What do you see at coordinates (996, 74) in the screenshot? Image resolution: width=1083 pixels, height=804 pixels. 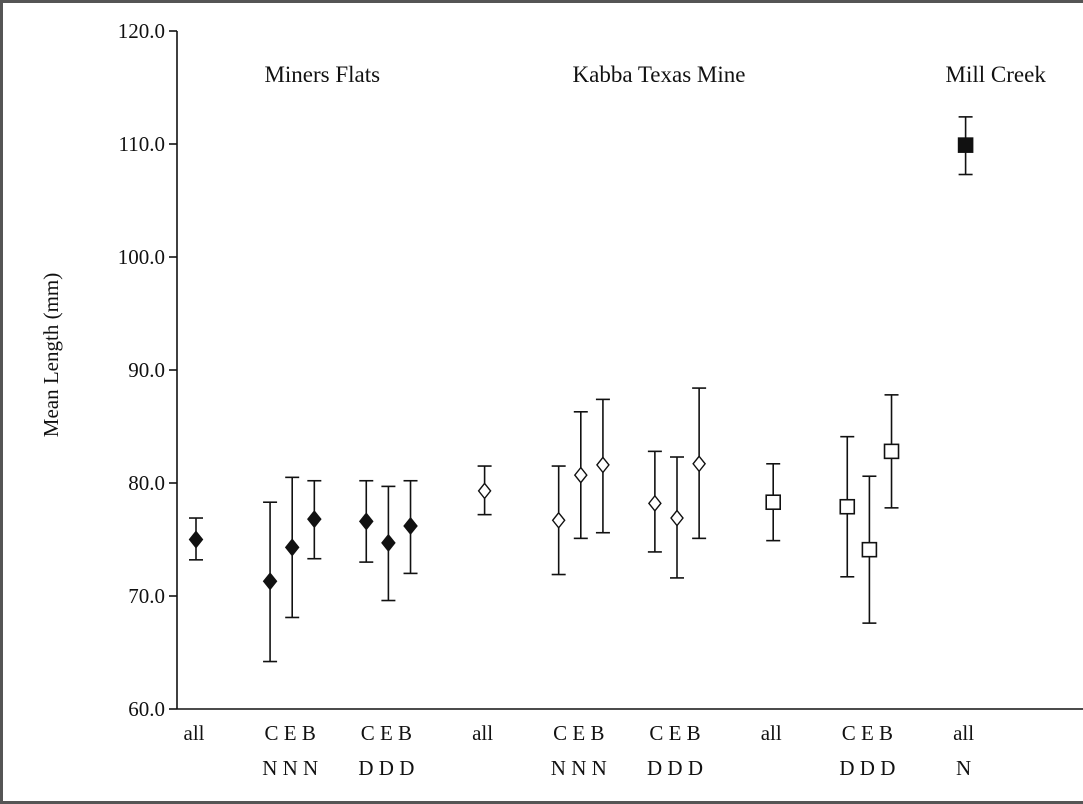 I see `group-label: Mill Creek` at bounding box center [996, 74].